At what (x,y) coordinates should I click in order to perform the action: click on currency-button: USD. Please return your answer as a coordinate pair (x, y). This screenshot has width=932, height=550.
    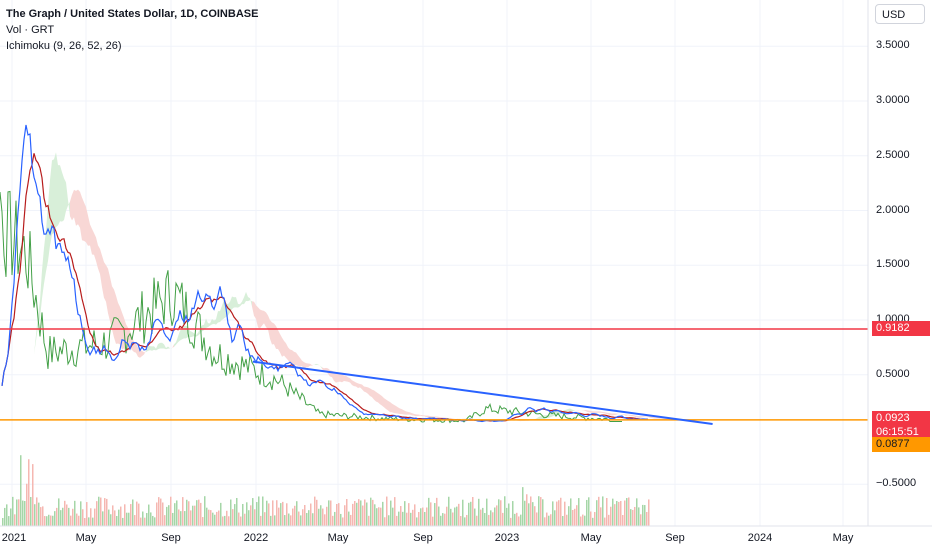
    Looking at the image, I should click on (900, 14).